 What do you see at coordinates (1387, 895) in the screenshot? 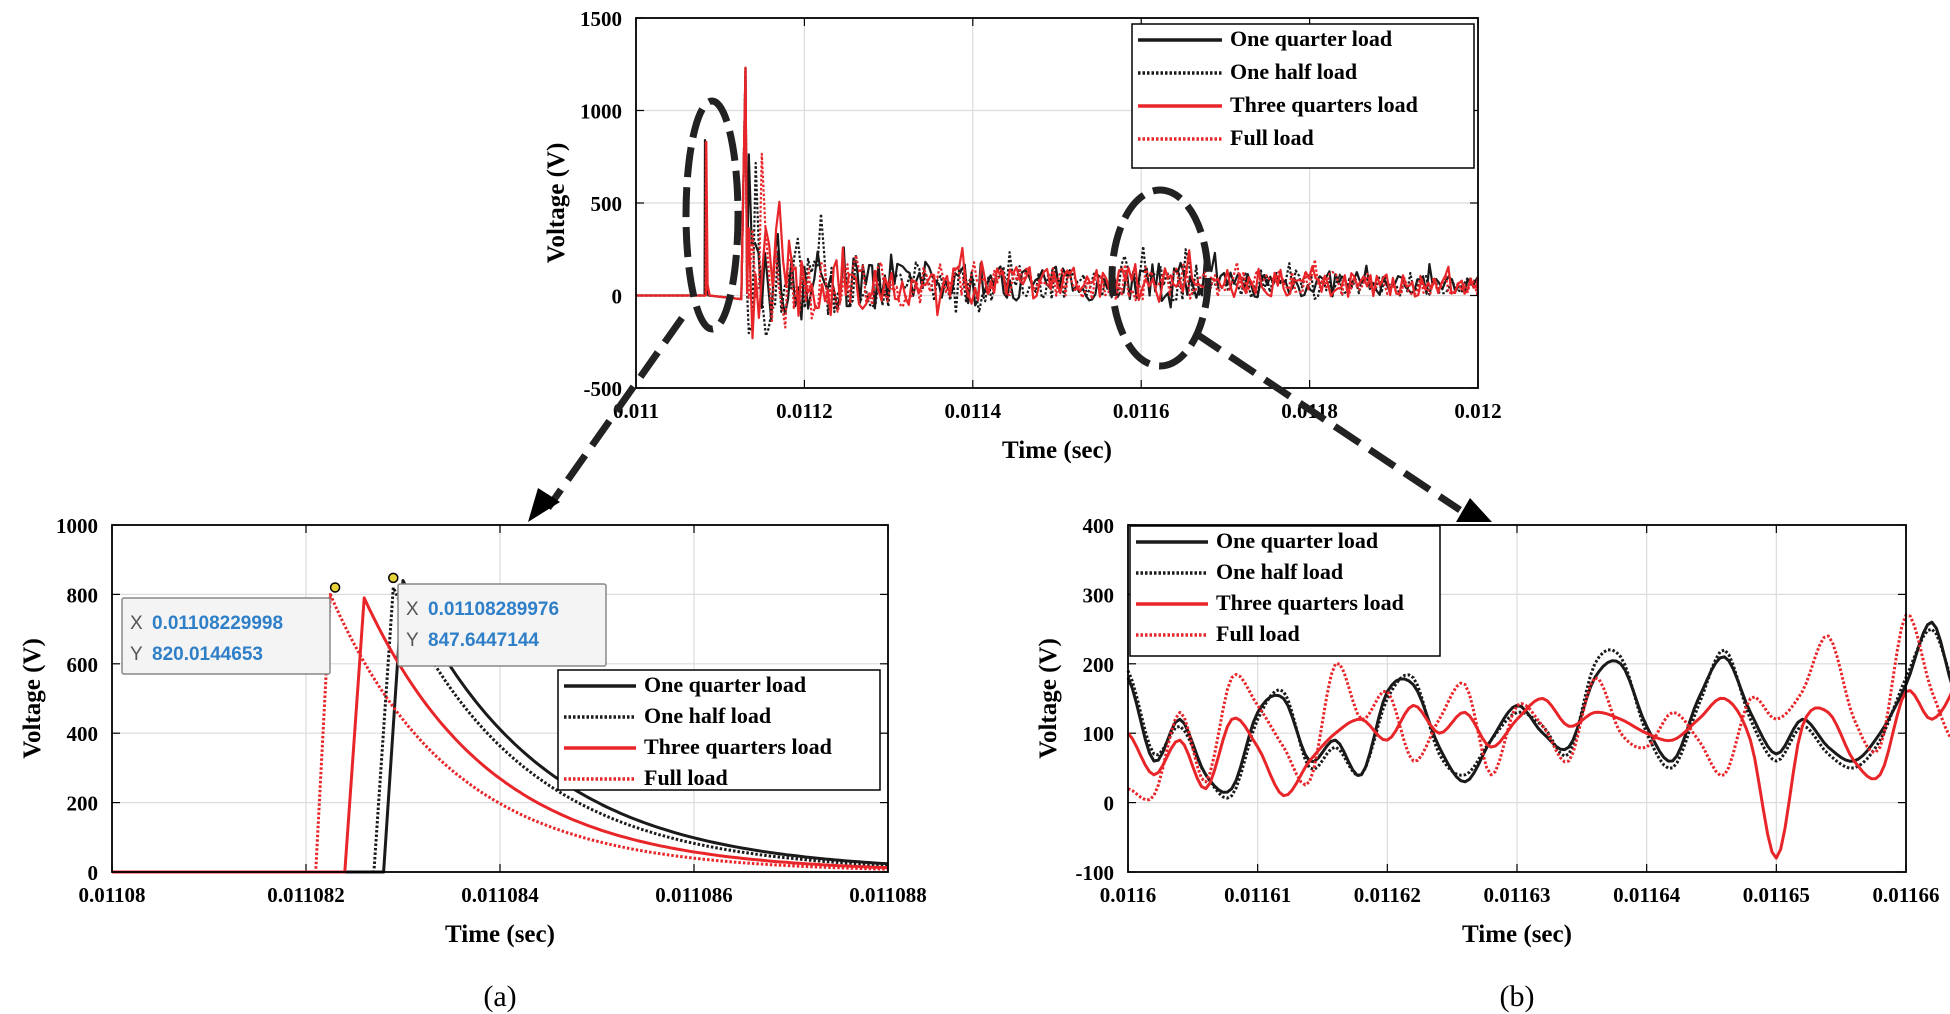
I see `x-tick-label: 0.01162` at bounding box center [1387, 895].